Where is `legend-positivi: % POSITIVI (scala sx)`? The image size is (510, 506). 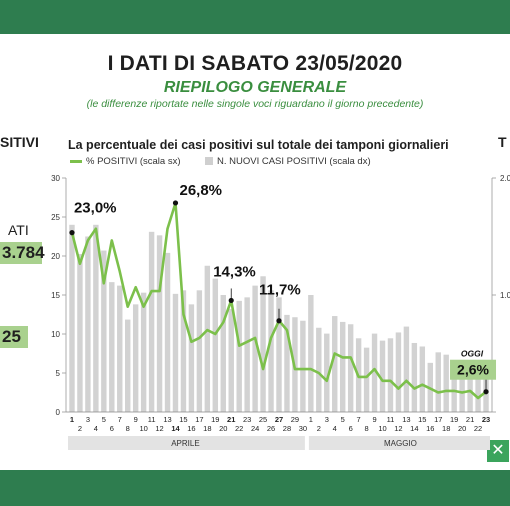
legend-positivi: % POSITIVI (scala sx) is located at coordinates (125, 161).